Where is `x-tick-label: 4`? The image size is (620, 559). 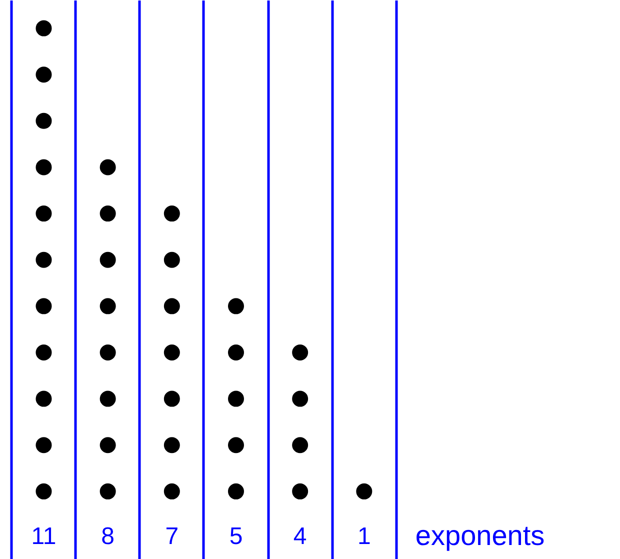
x-tick-label: 4 is located at coordinates (300, 536).